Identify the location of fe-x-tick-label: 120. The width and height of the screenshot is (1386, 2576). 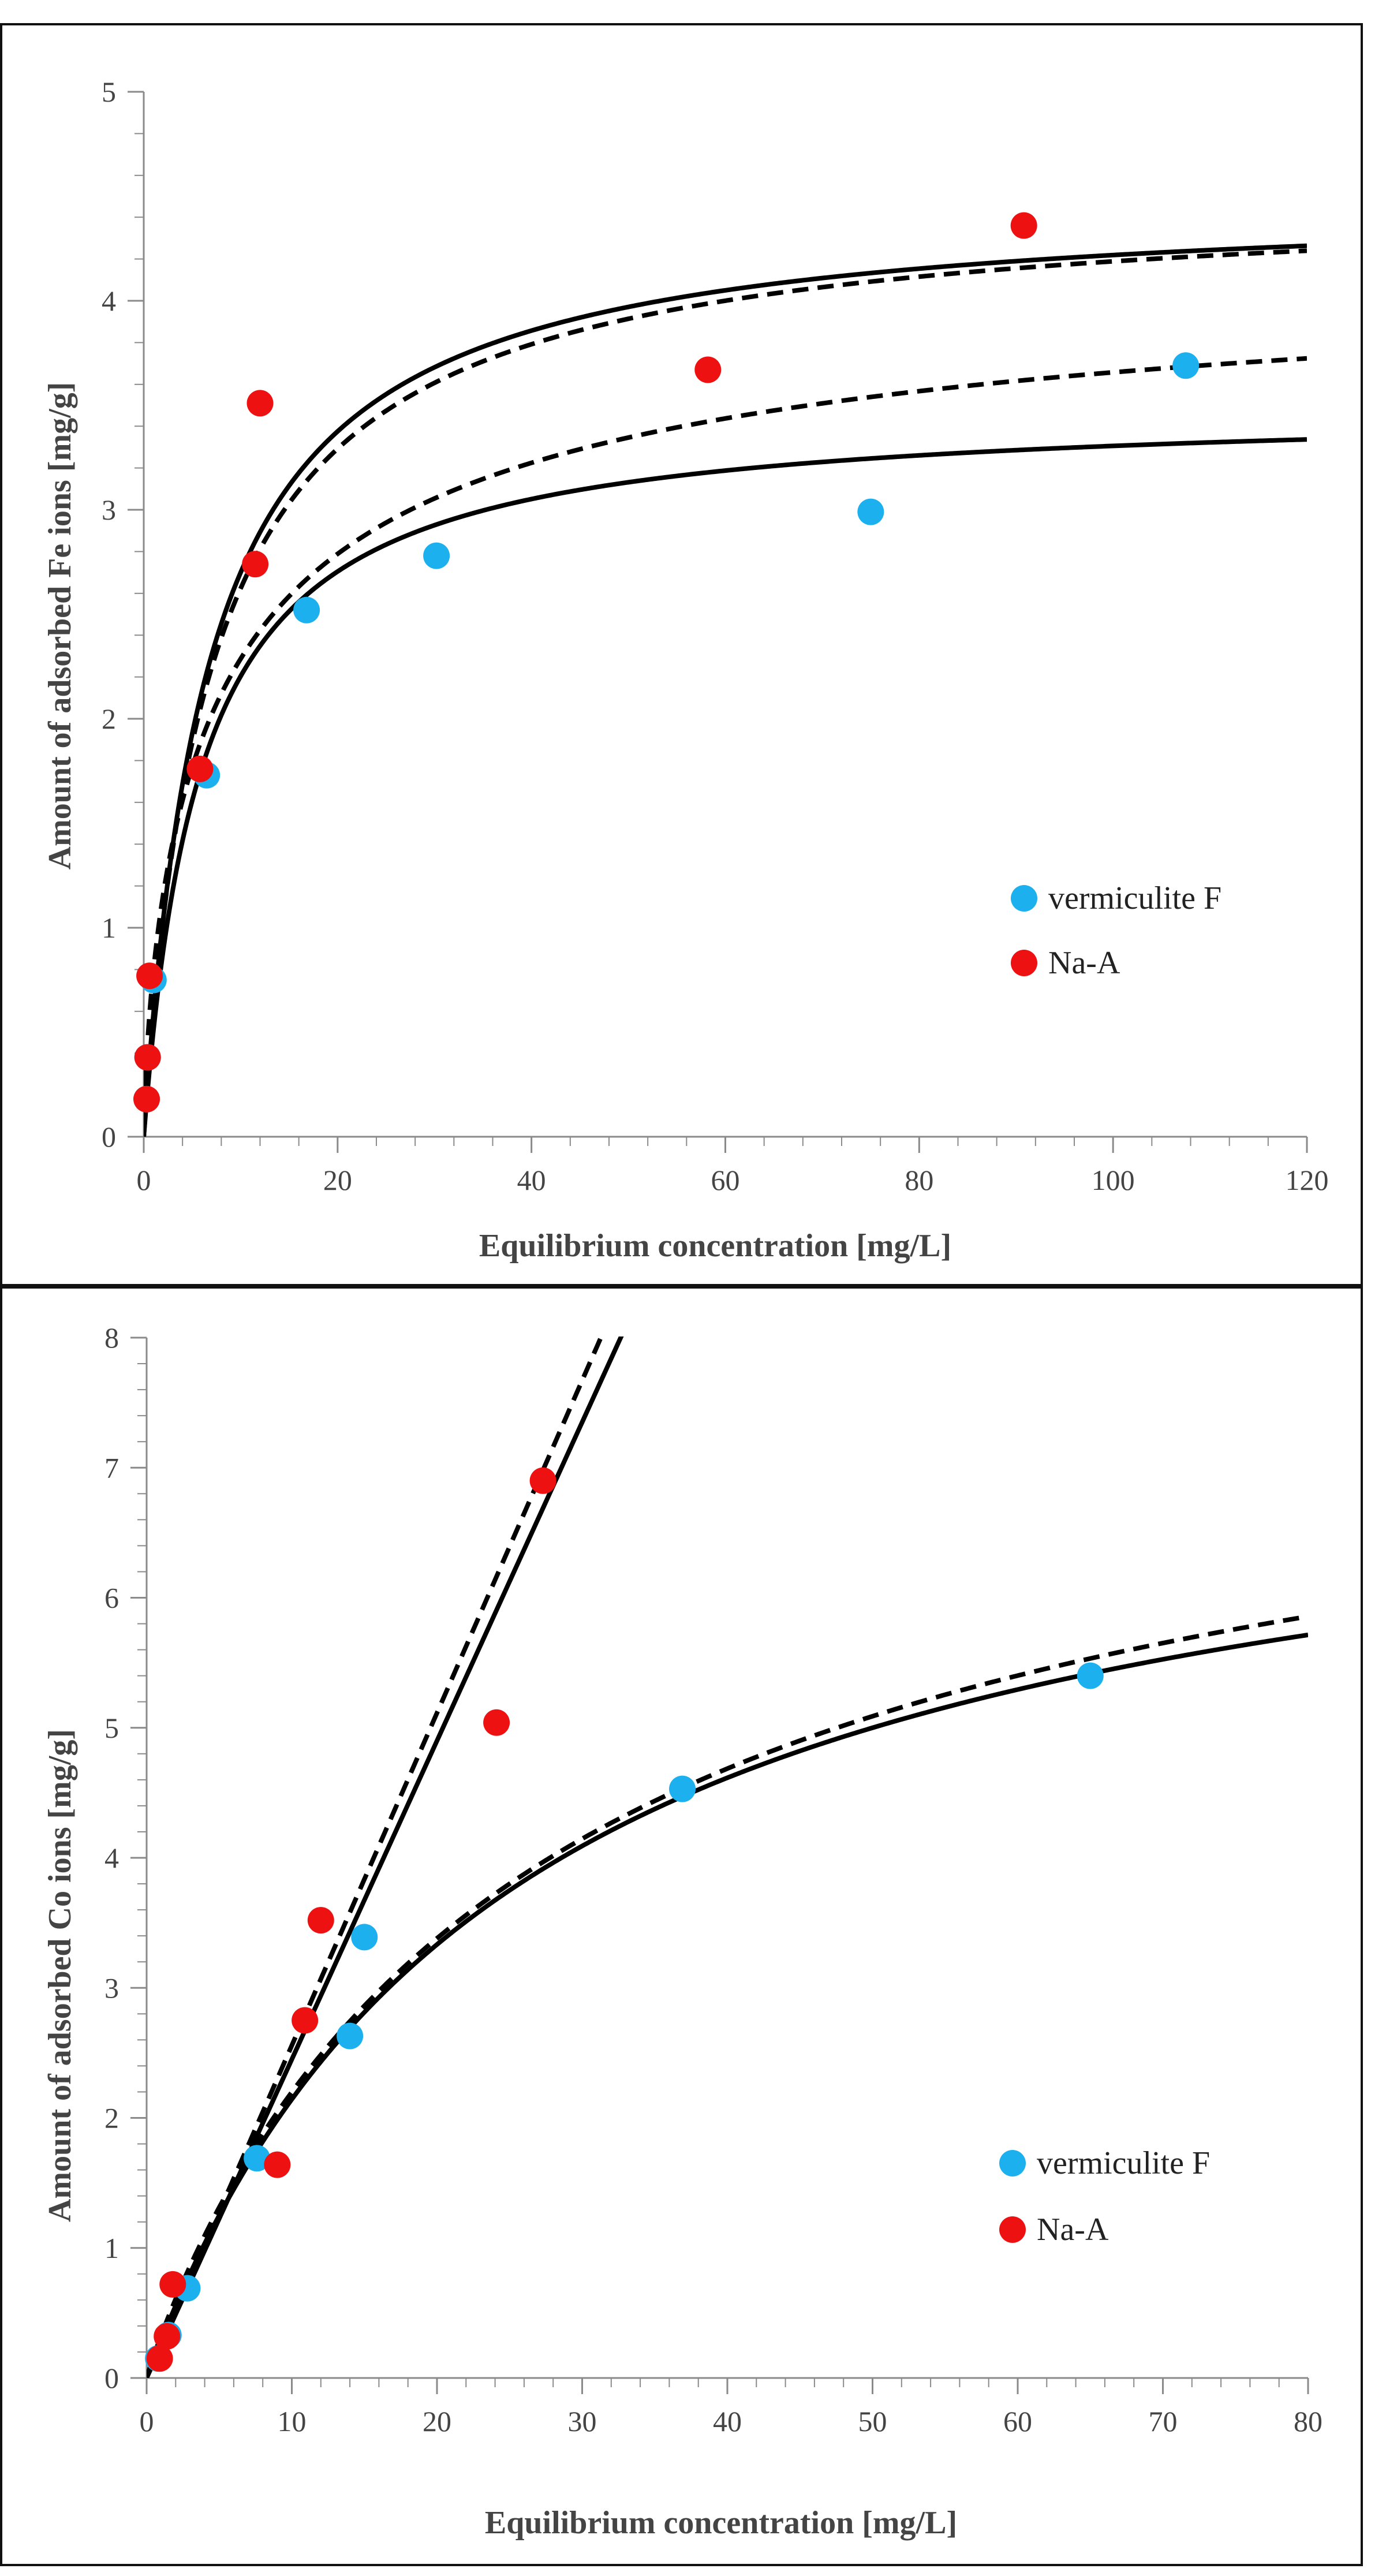
(1308, 1180).